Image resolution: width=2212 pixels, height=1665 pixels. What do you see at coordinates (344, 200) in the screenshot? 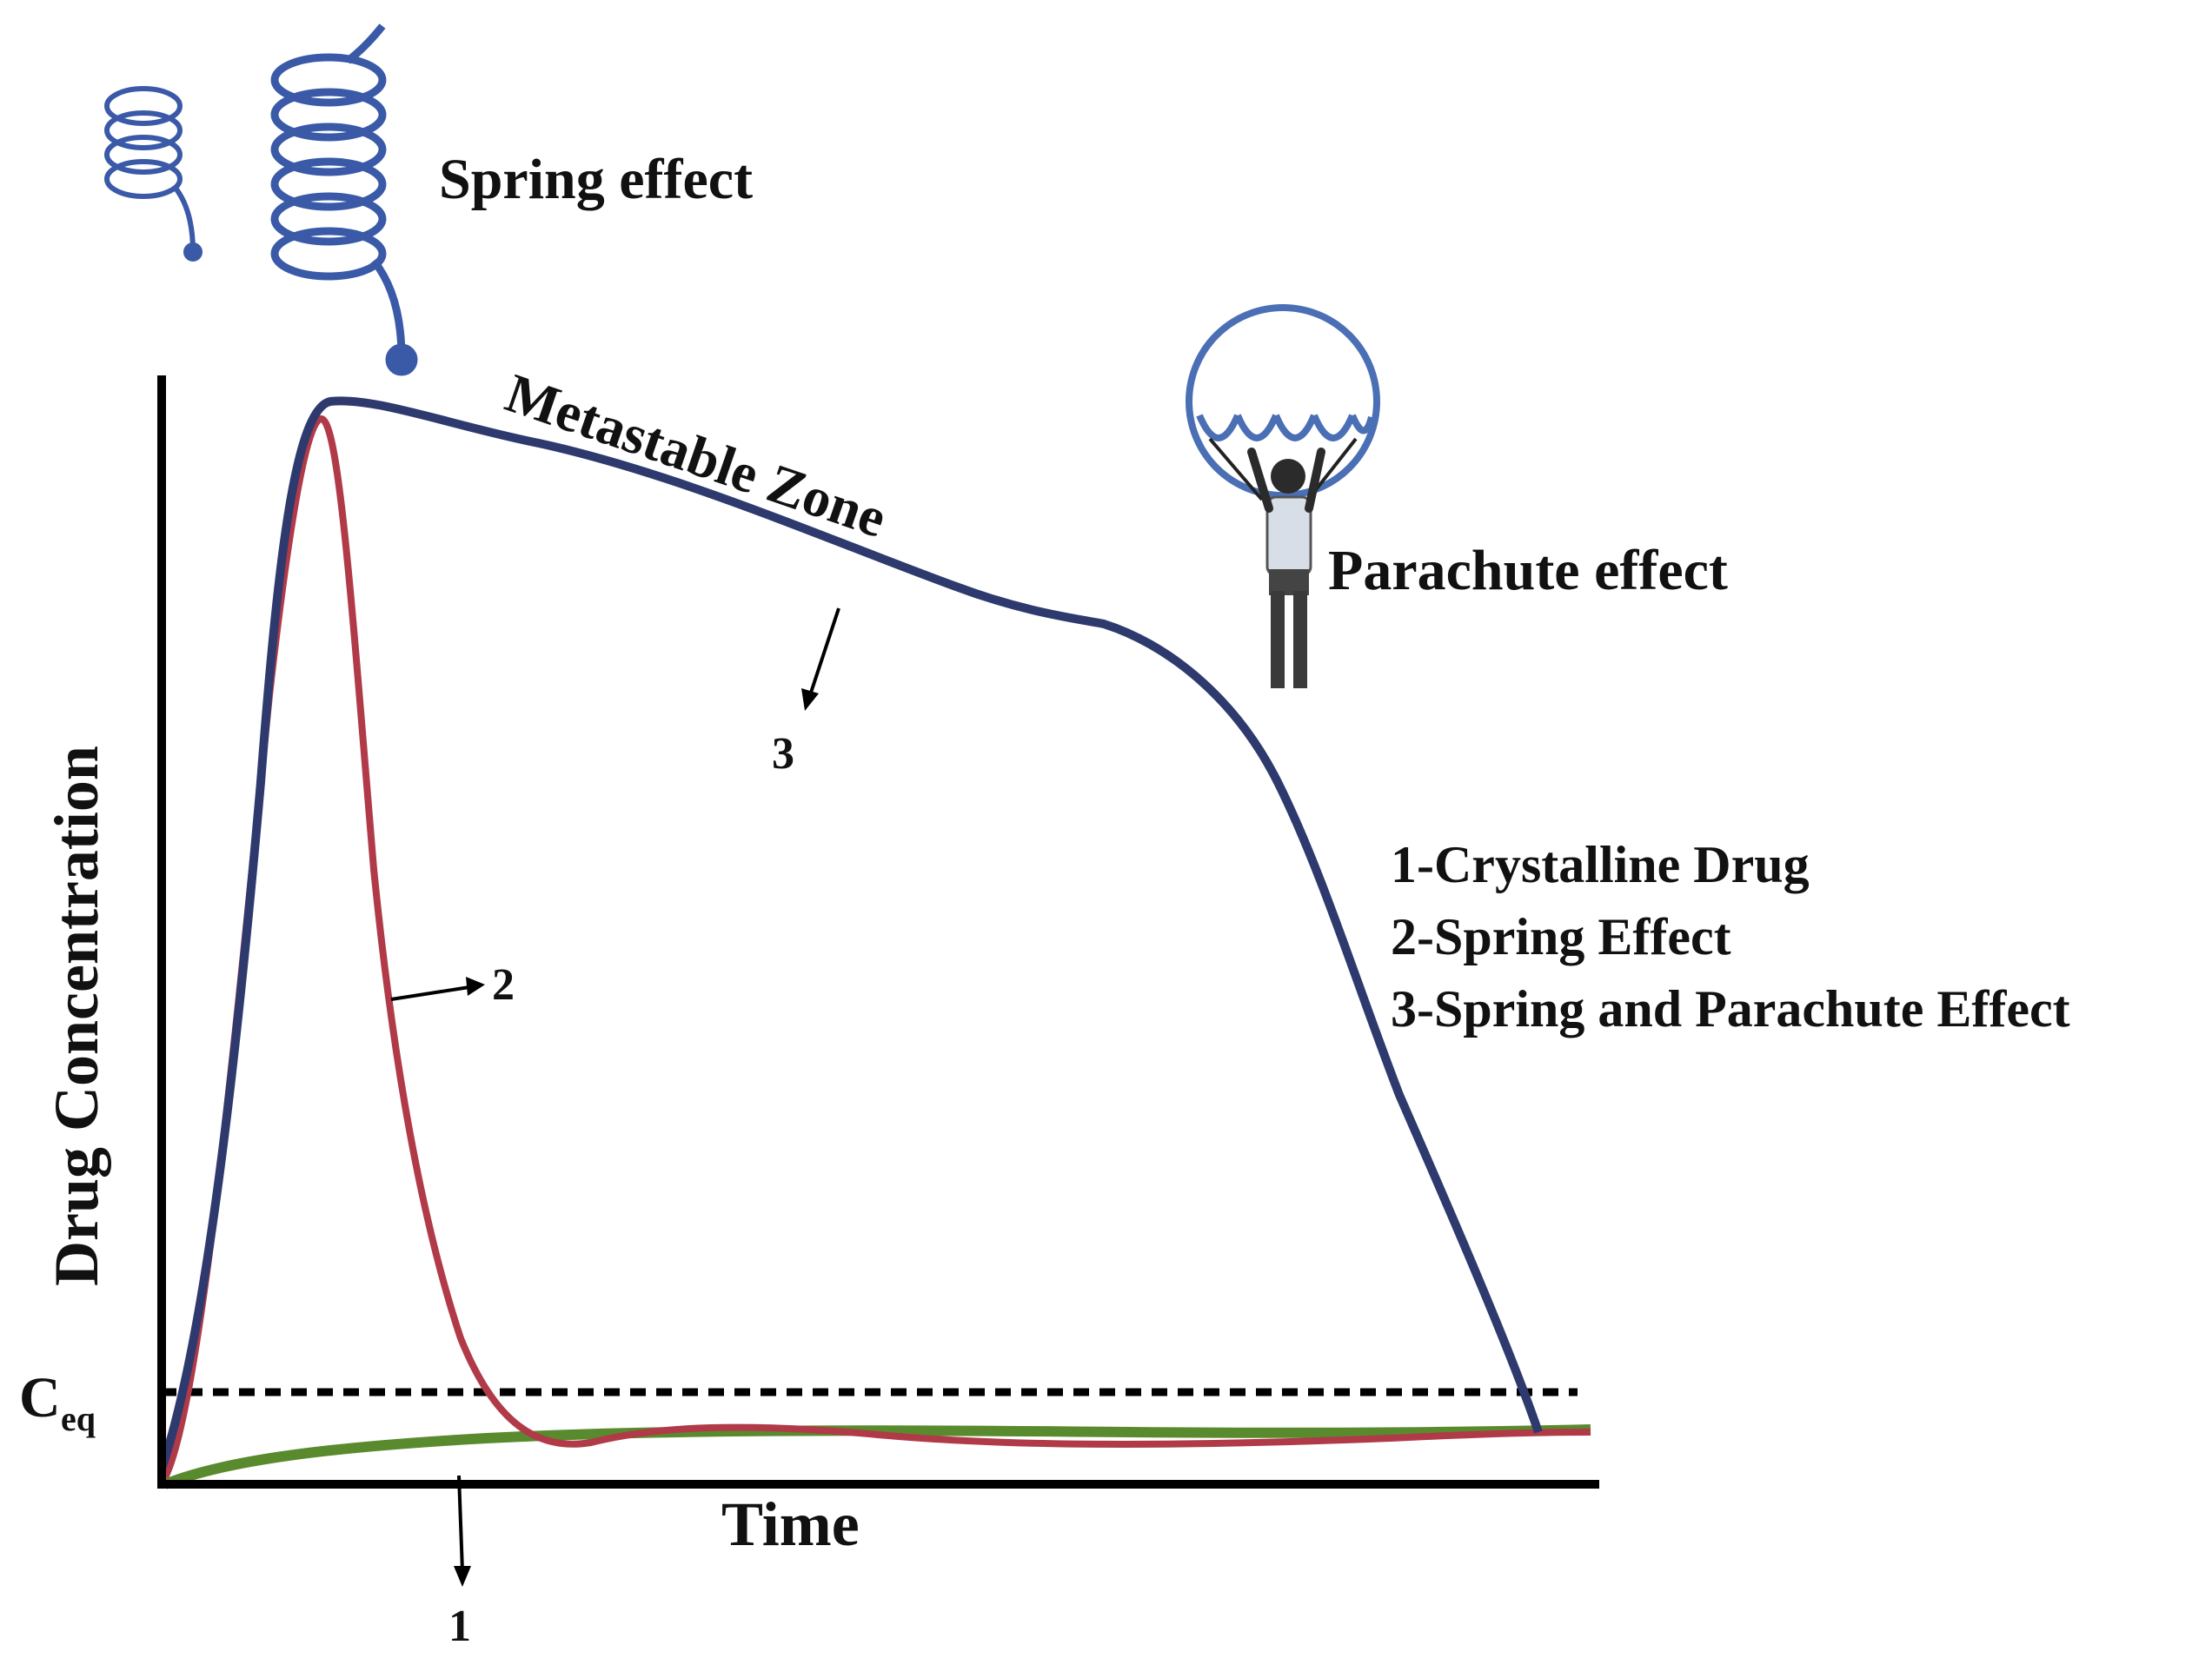
I see `large-spring-icon` at bounding box center [344, 200].